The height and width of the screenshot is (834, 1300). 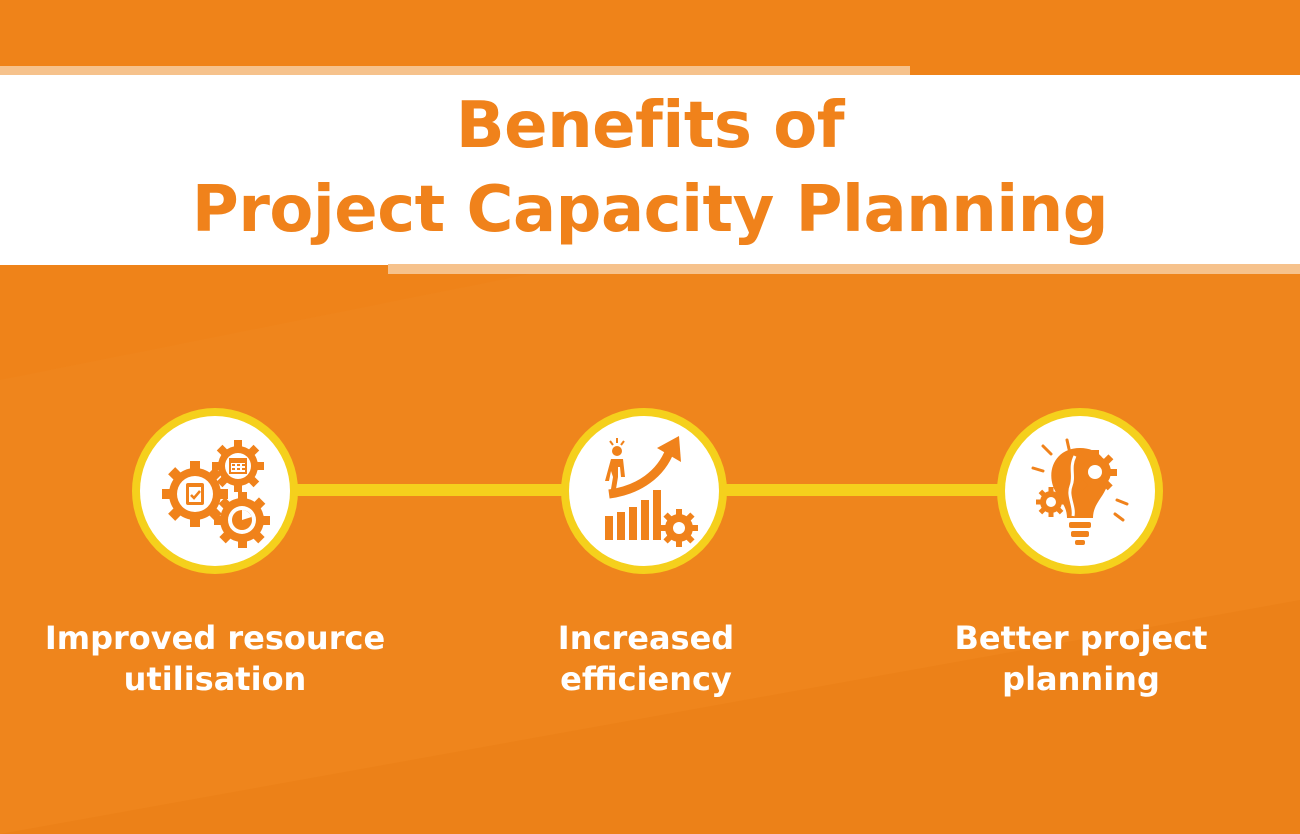 What do you see at coordinates (455, 70) in the screenshot?
I see `decorative-stripe-top` at bounding box center [455, 70].